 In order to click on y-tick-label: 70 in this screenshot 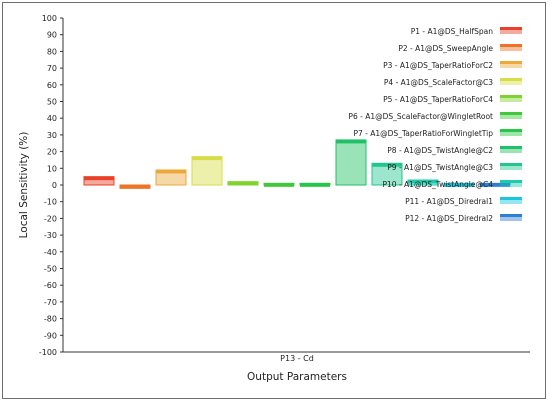, I will do `click(52, 68)`.